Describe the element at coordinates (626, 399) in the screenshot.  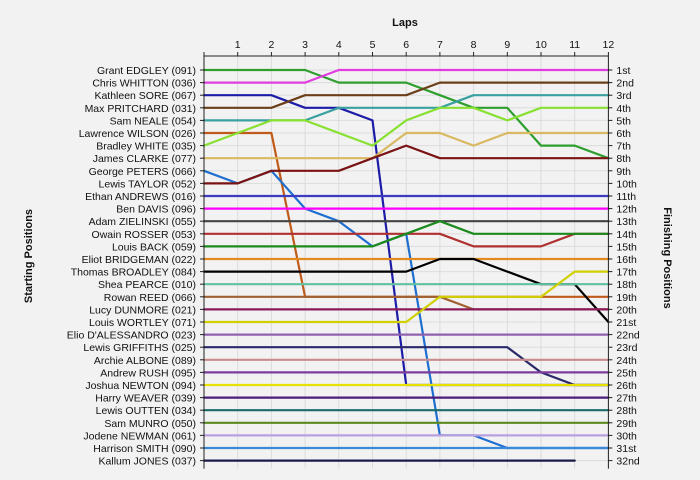
I see `finishing-position-label: 27th` at that location.